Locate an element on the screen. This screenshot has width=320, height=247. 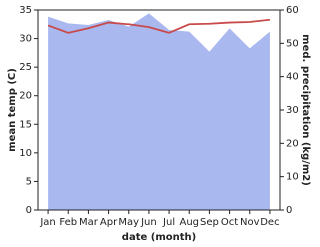
y-tick-label: 20 is located at coordinates (25, 96).